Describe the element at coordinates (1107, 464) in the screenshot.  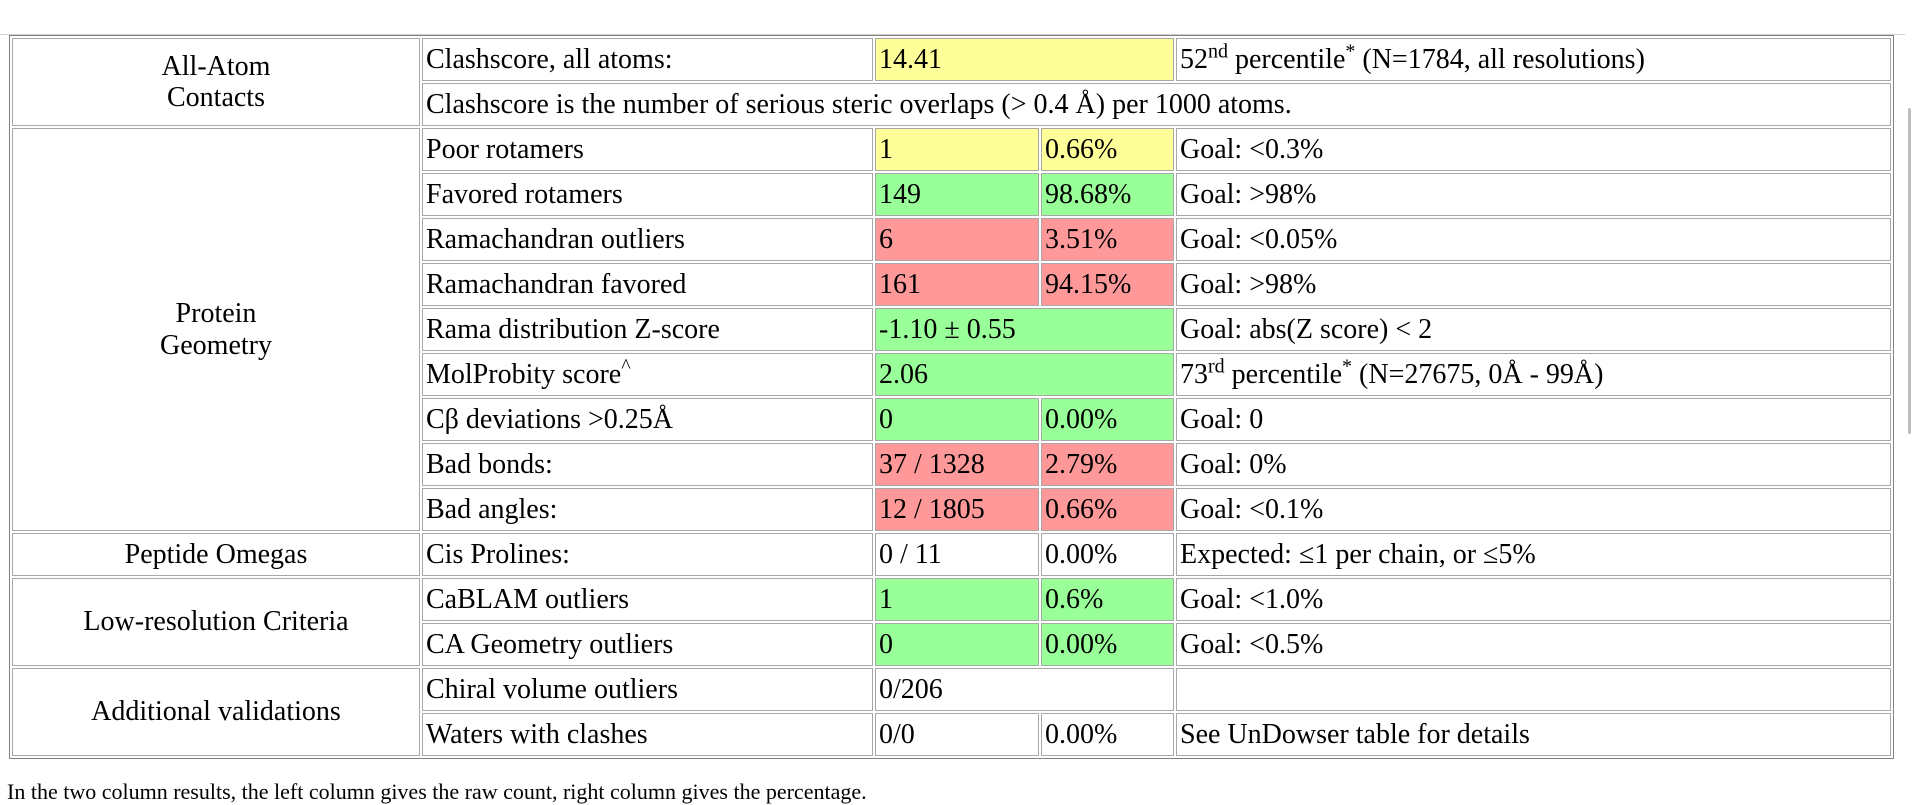
I see `metric-percent: 2.79%` at that location.